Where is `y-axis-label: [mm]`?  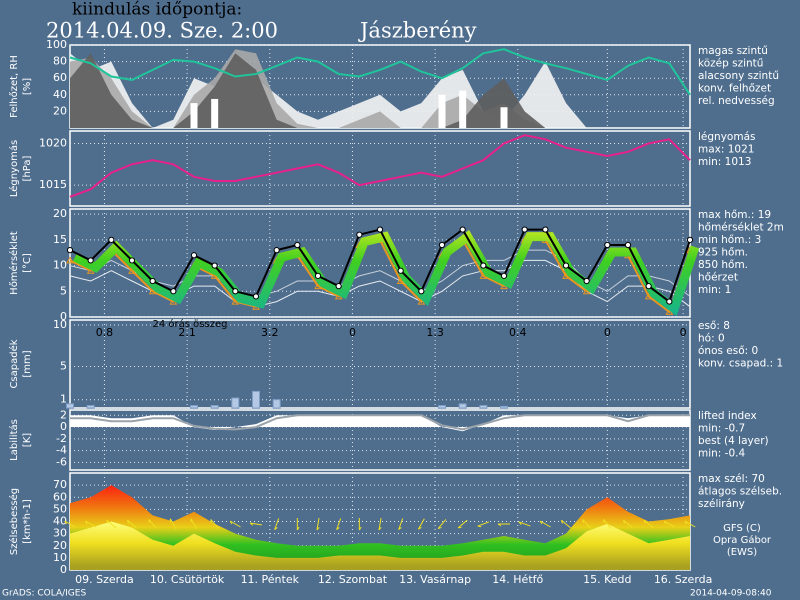
y-axis-label: [mm] is located at coordinates (27, 363).